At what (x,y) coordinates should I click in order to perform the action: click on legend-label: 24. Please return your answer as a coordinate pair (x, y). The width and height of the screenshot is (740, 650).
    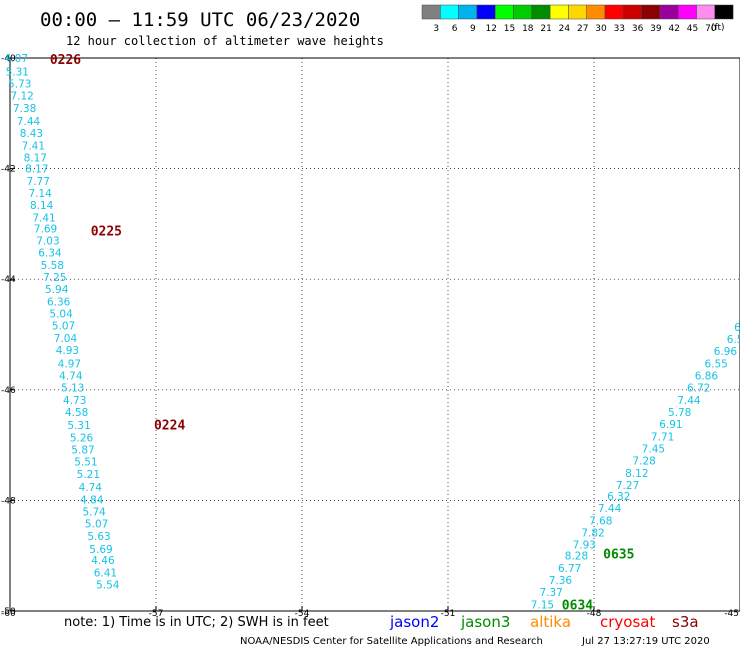
    Looking at the image, I should click on (565, 29).